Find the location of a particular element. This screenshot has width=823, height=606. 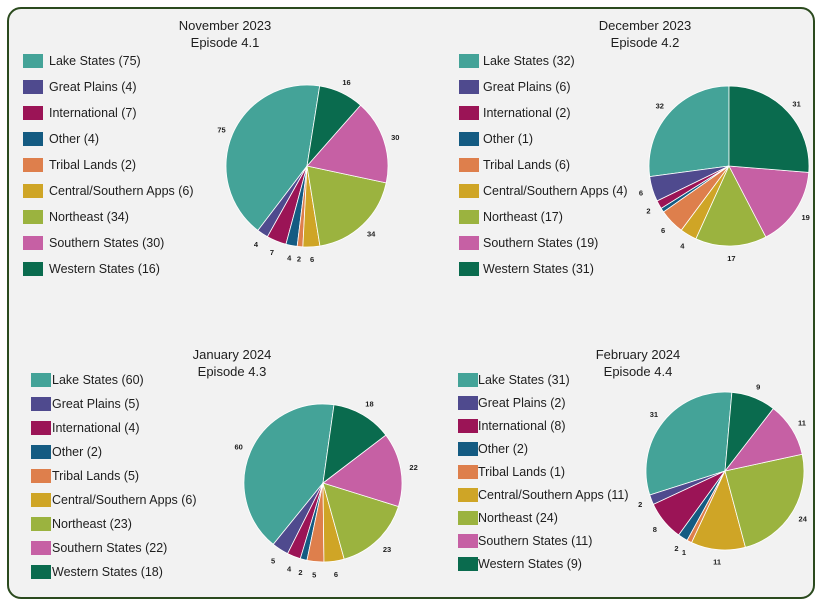

data-label-western-states: 9 is located at coordinates (758, 386).